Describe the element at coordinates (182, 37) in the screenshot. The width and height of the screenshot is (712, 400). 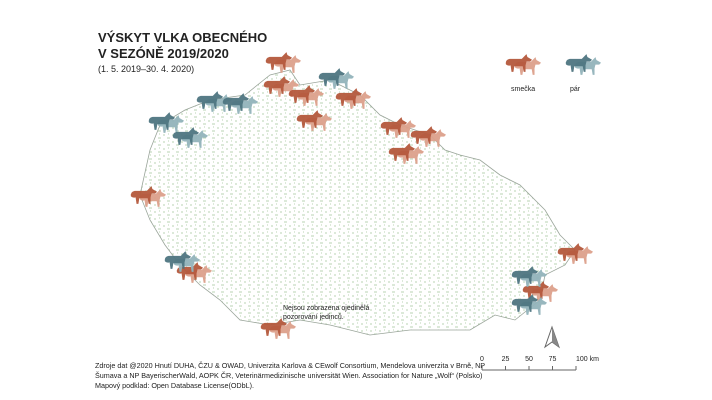
I see `title-line: VÝSKYT VLKA OBECNÉHO` at that location.